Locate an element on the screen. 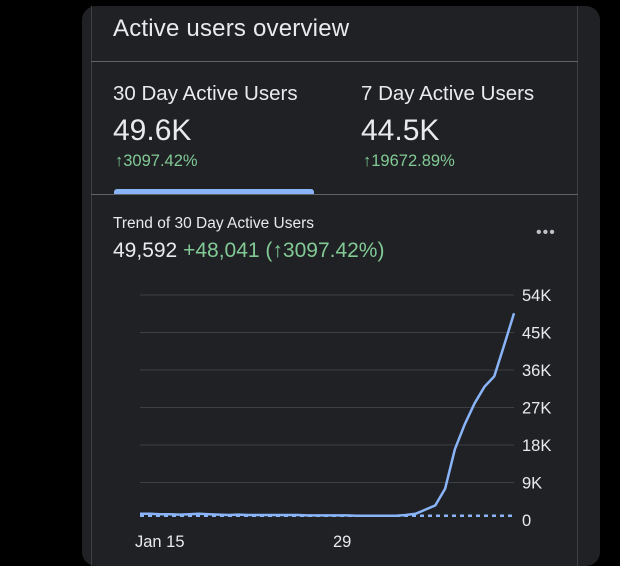  more-horizontal-icon: ••• is located at coordinates (546, 232).